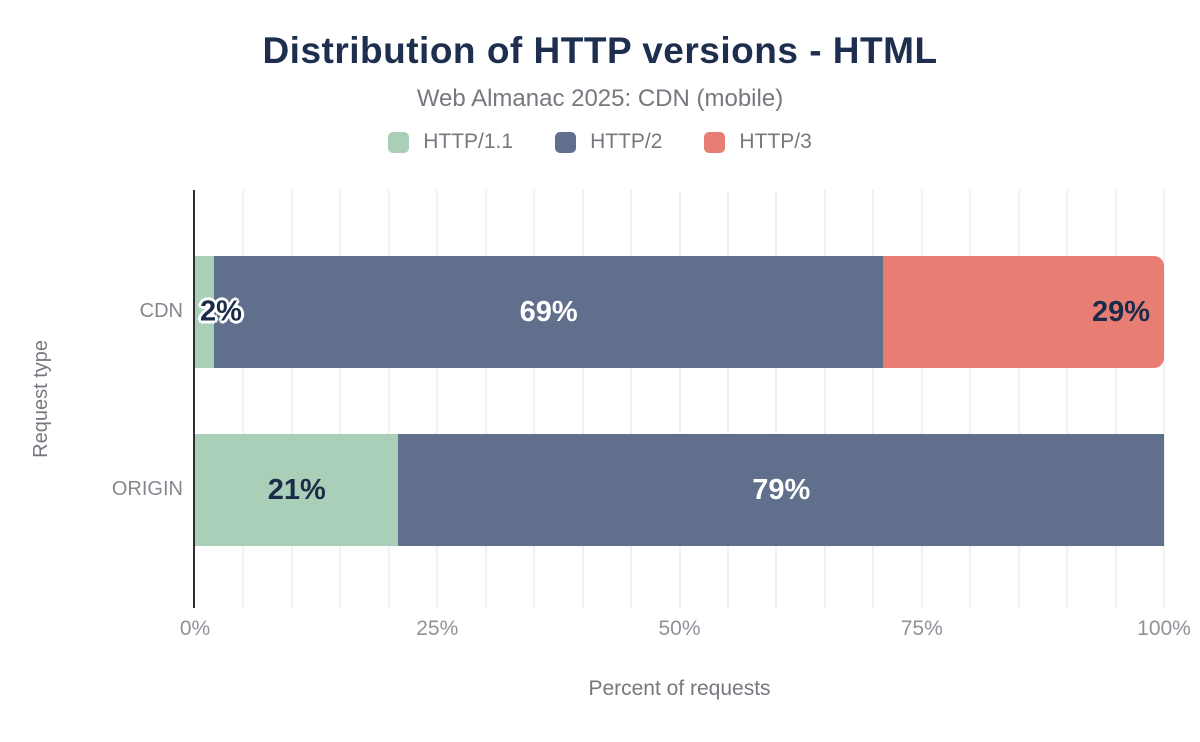 The width and height of the screenshot is (1200, 742). I want to click on legend-item-http1.1: HTTP/1.1, so click(450, 142).